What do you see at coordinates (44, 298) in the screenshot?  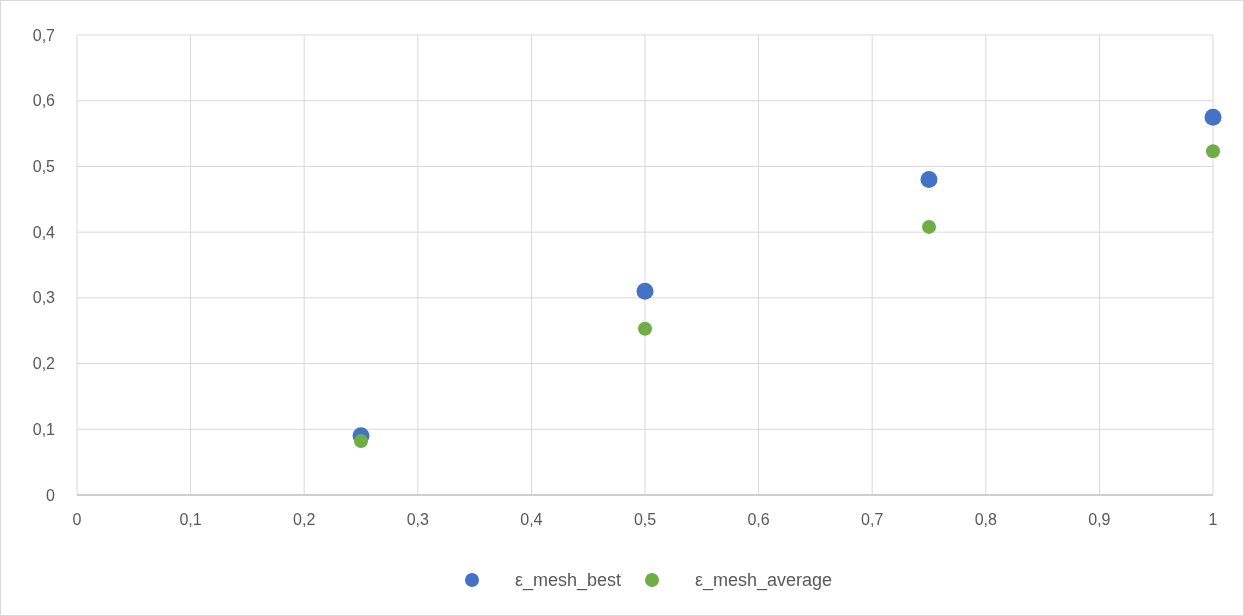 I see `y-tick-label: 0,3` at bounding box center [44, 298].